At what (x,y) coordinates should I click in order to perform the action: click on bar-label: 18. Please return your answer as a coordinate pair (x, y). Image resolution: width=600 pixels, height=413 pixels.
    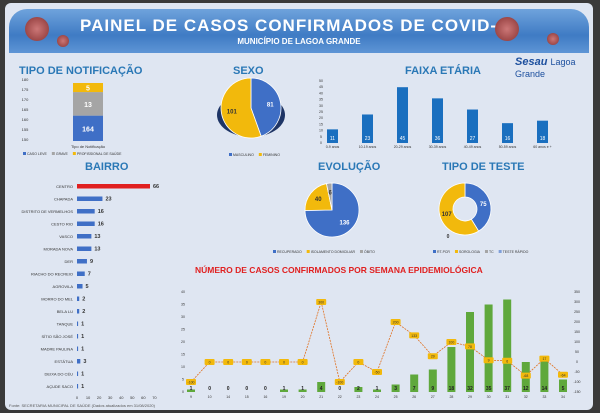
    Looking at the image, I should click on (543, 139).